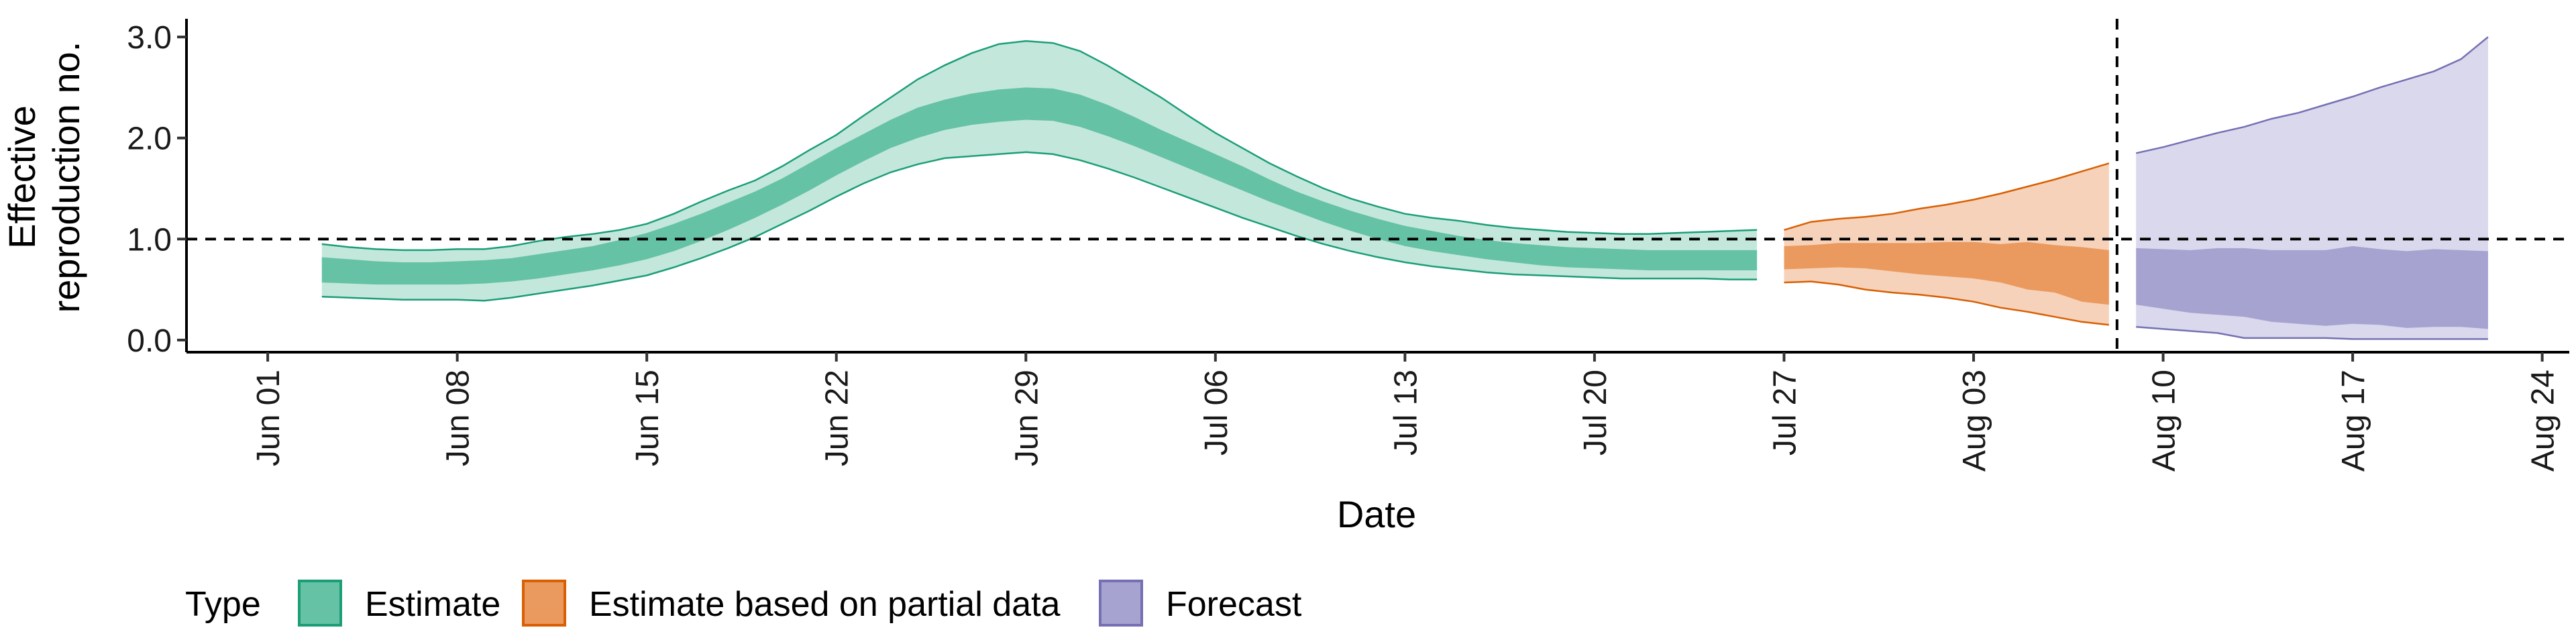 Image resolution: width=2576 pixels, height=644 pixels. What do you see at coordinates (1216, 412) in the screenshot?
I see `x-tick-label-5: Jul 06` at bounding box center [1216, 412].